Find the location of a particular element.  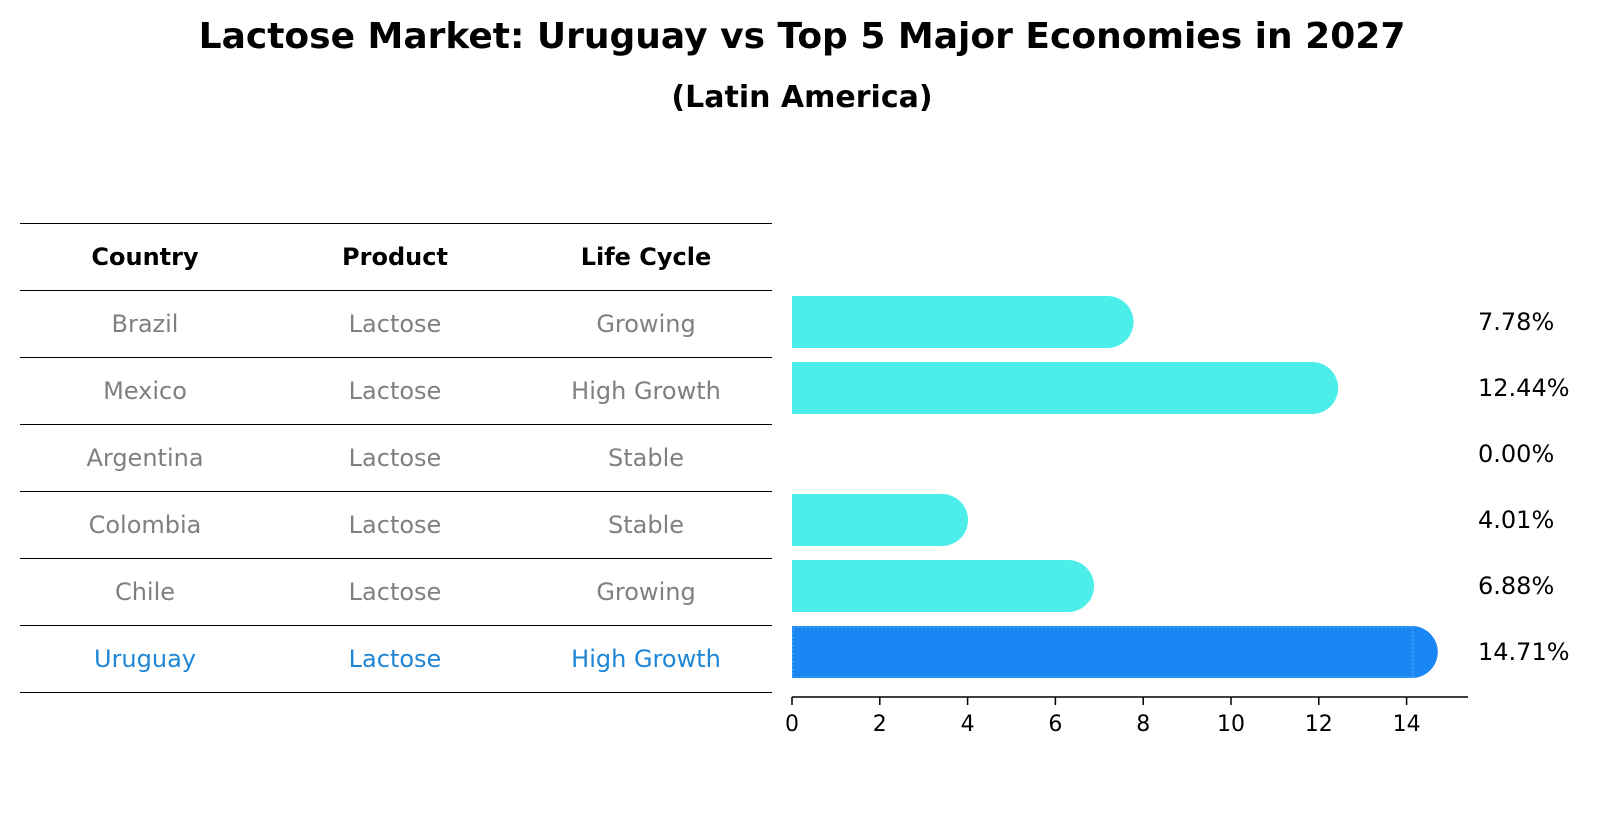

x-tick-label: 4 is located at coordinates (968, 724).